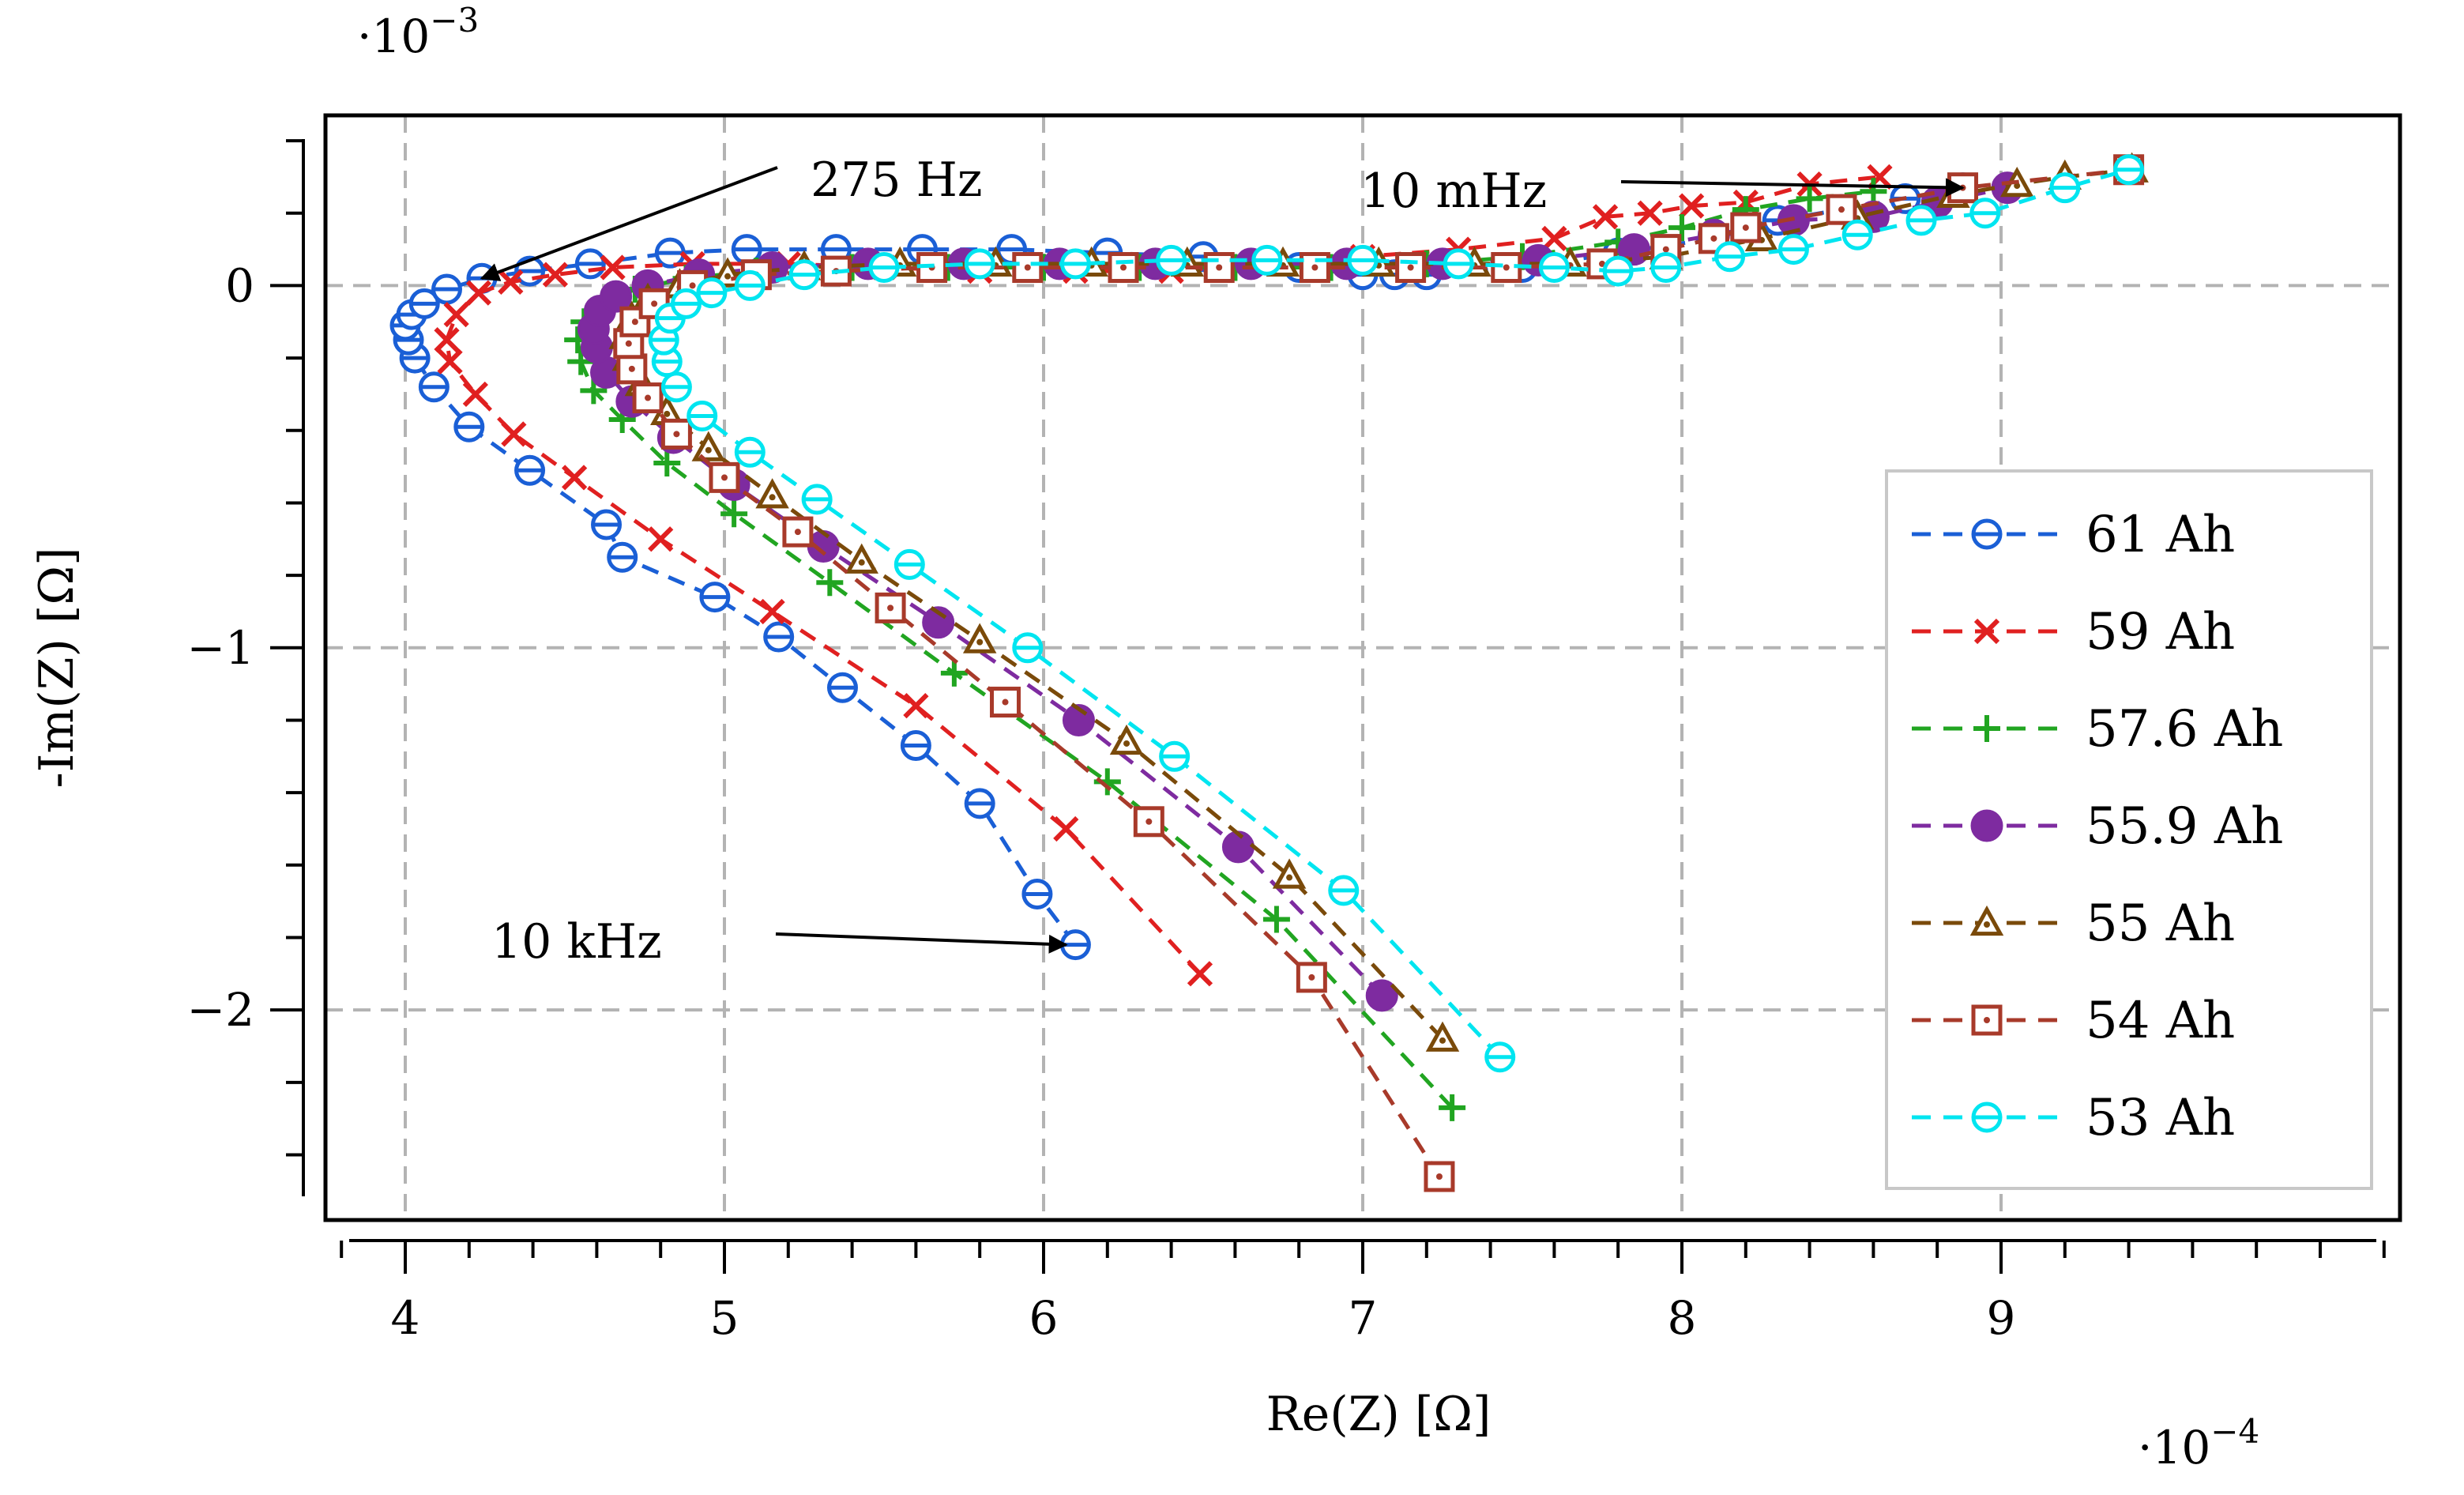 This screenshot has height=1495, width=2464. I want to click on annotation-label: 10 mHz, so click(1453, 191).